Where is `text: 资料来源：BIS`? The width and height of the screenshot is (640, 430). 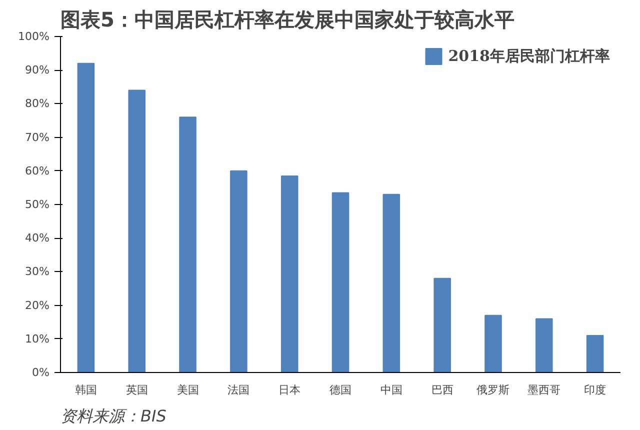 text: 资料来源：BIS is located at coordinates (113, 416).